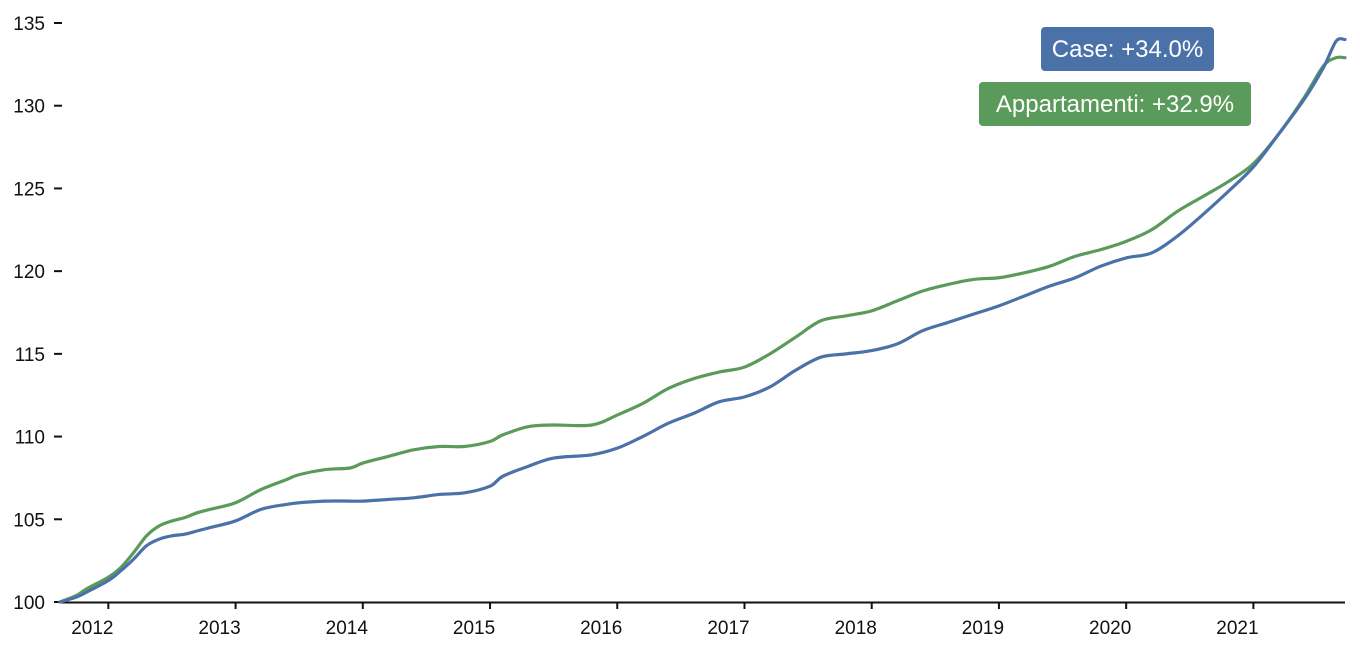  I want to click on y-tick-label-125: 125, so click(29, 189).